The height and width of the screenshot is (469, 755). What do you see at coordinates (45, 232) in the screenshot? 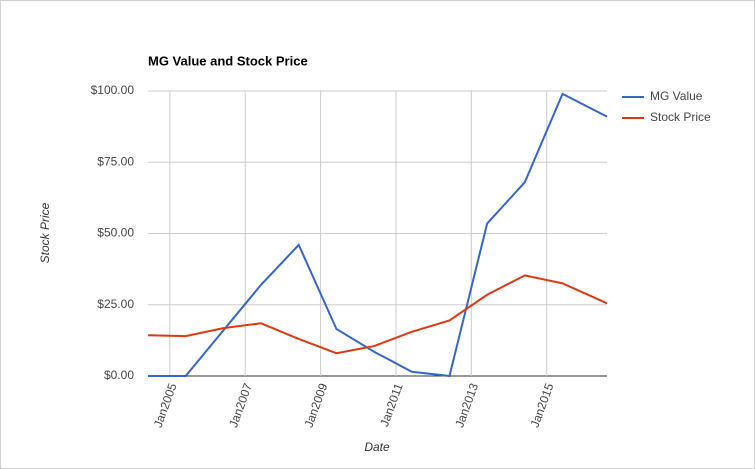
I see `y-axis-title: Stock Price` at bounding box center [45, 232].